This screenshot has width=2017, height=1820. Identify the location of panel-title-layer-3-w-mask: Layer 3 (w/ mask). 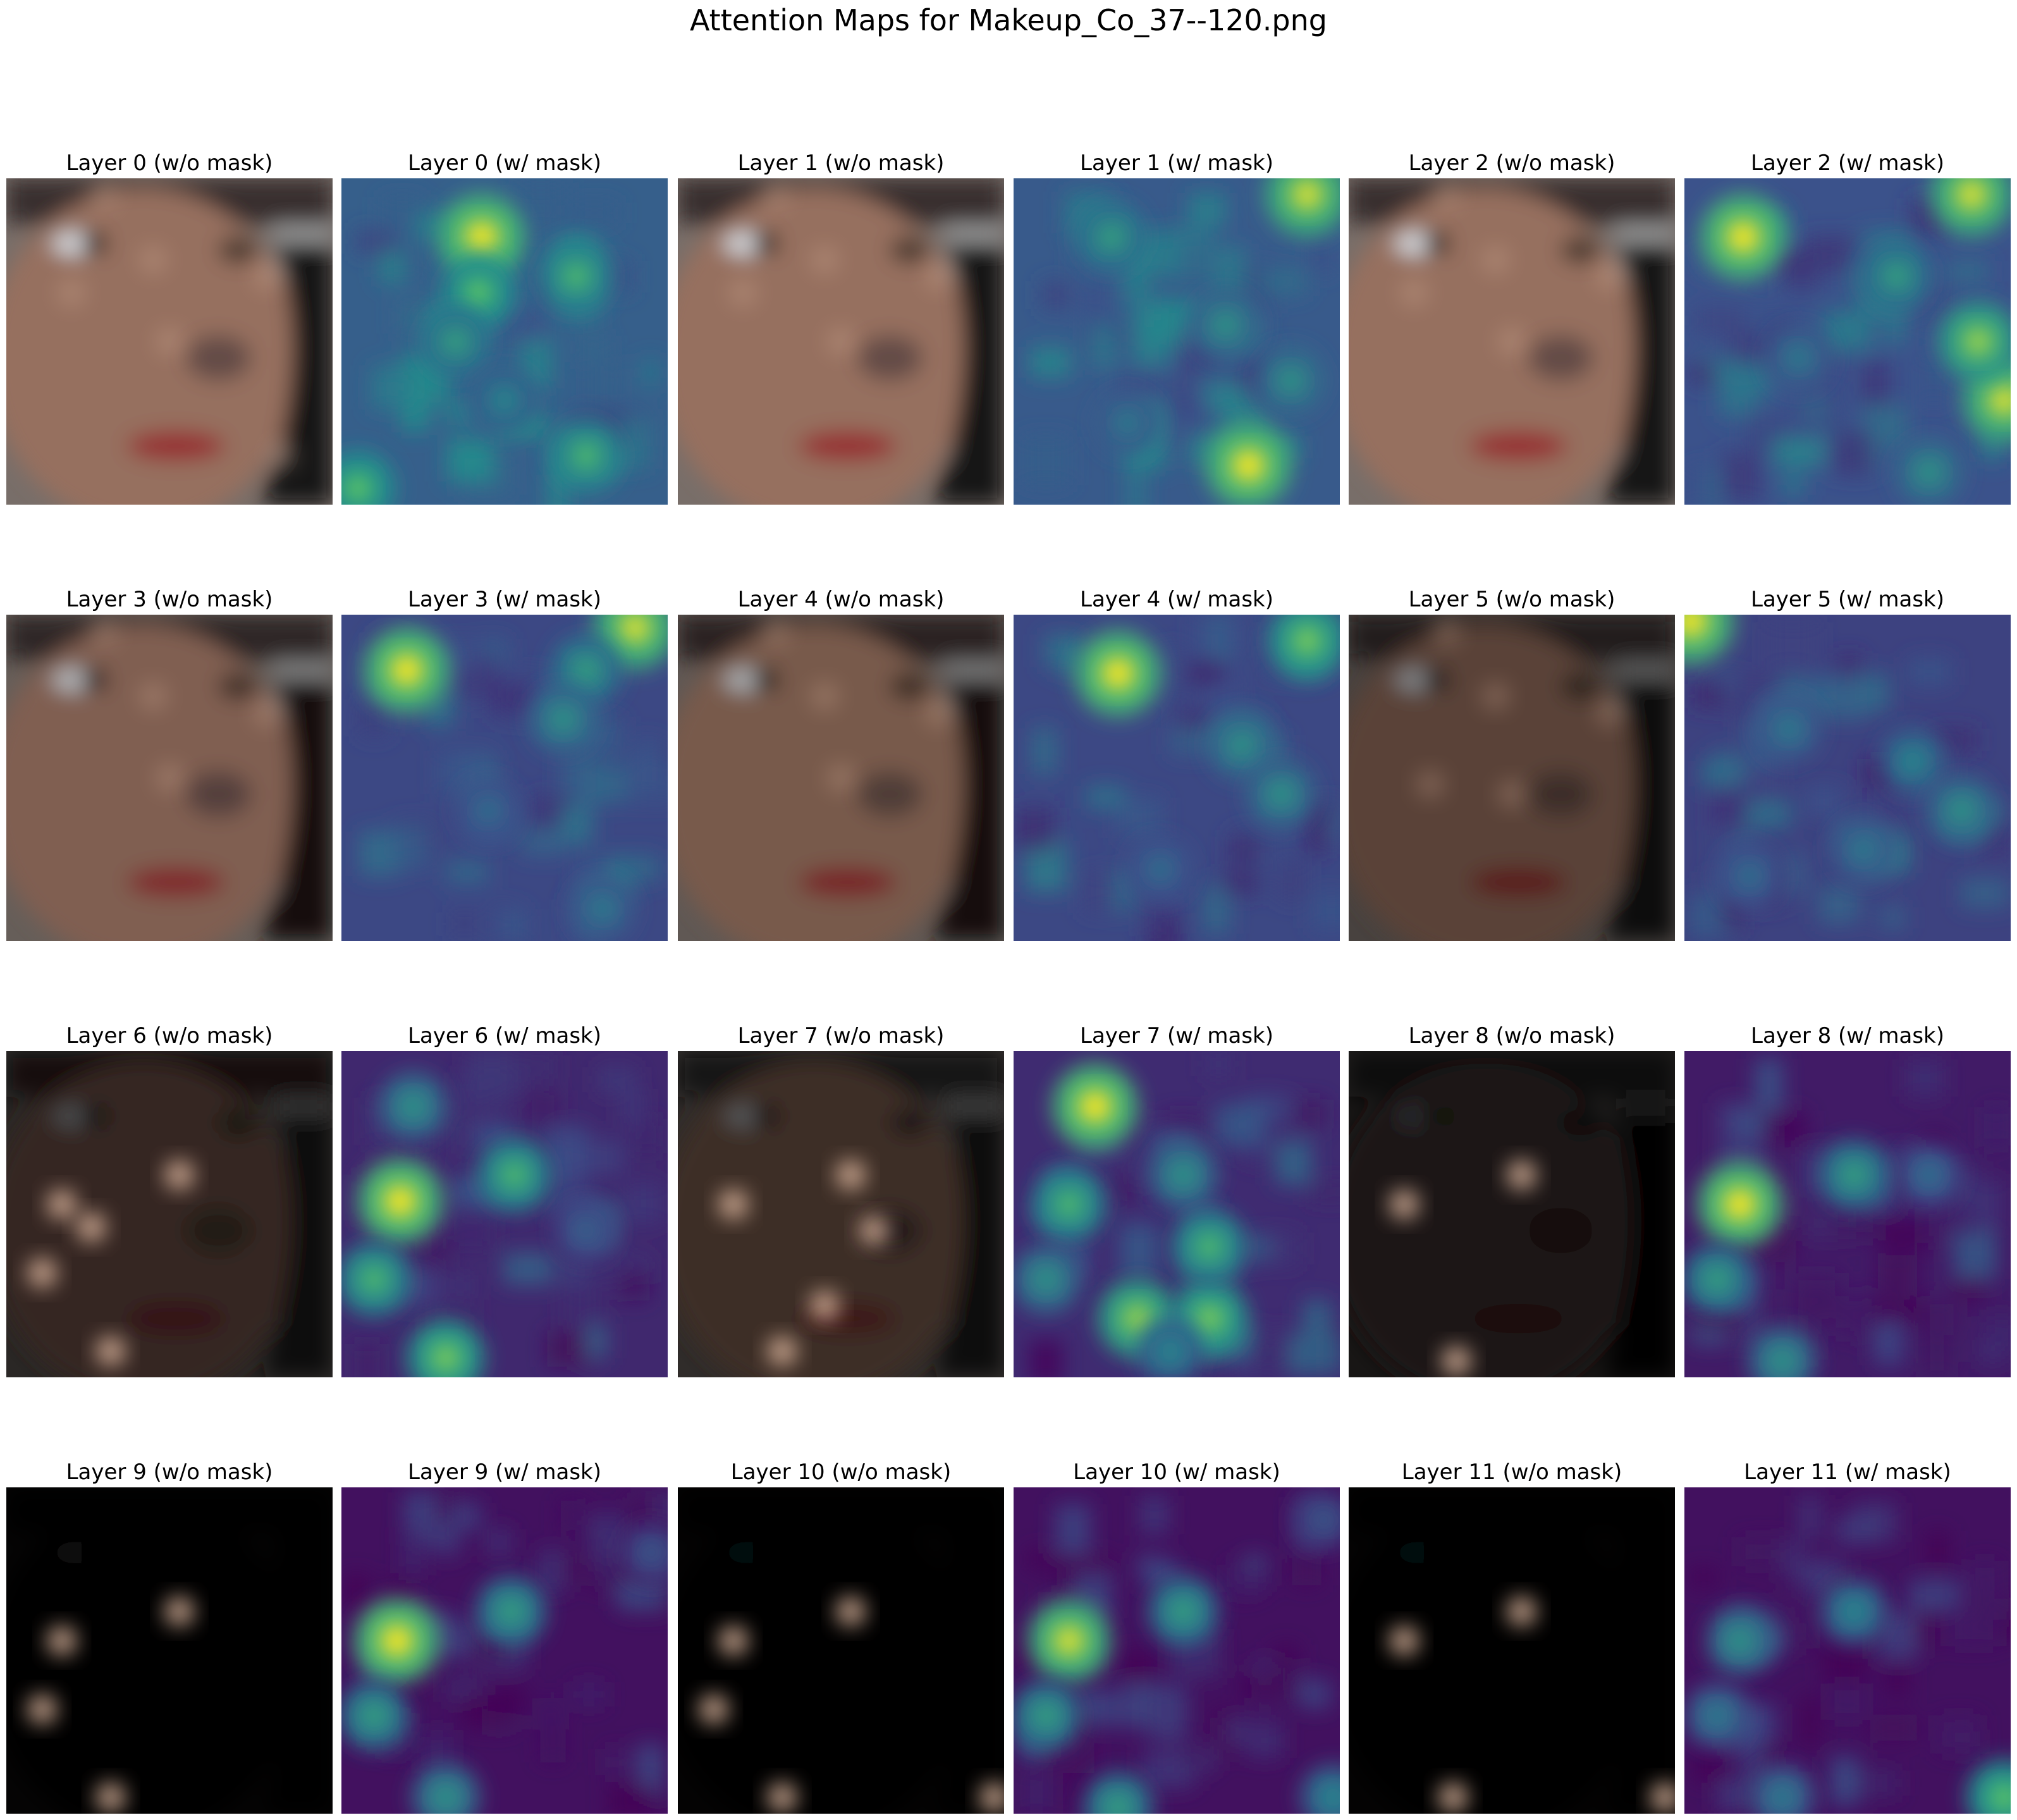
(504, 599).